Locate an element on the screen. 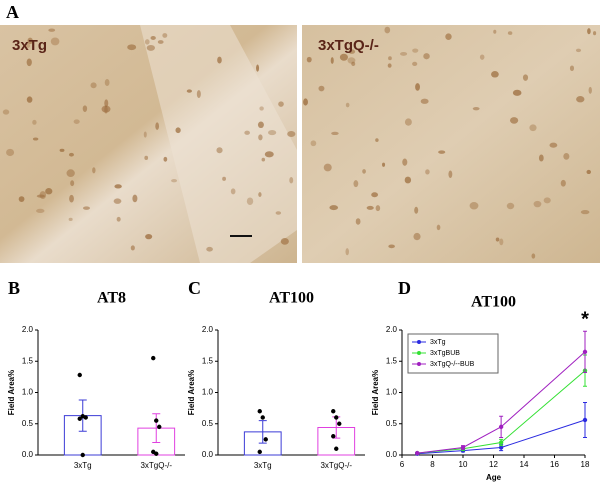 Image resolution: width=600 pixels, height=486 pixels. x-tick-label: 16 is located at coordinates (554, 464).